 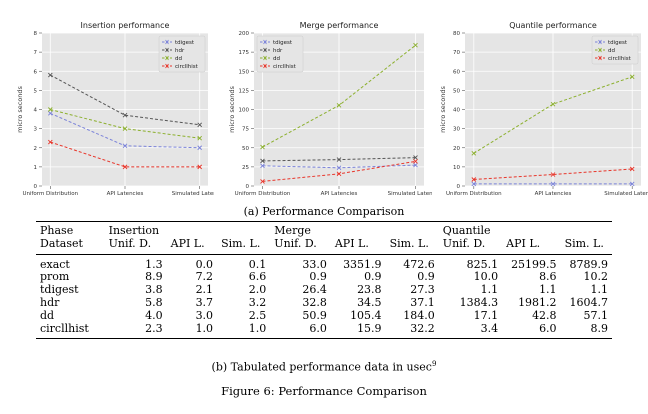 What do you see at coordinates (154, 290) in the screenshot?
I see `table-cell: 3.8` at bounding box center [154, 290].